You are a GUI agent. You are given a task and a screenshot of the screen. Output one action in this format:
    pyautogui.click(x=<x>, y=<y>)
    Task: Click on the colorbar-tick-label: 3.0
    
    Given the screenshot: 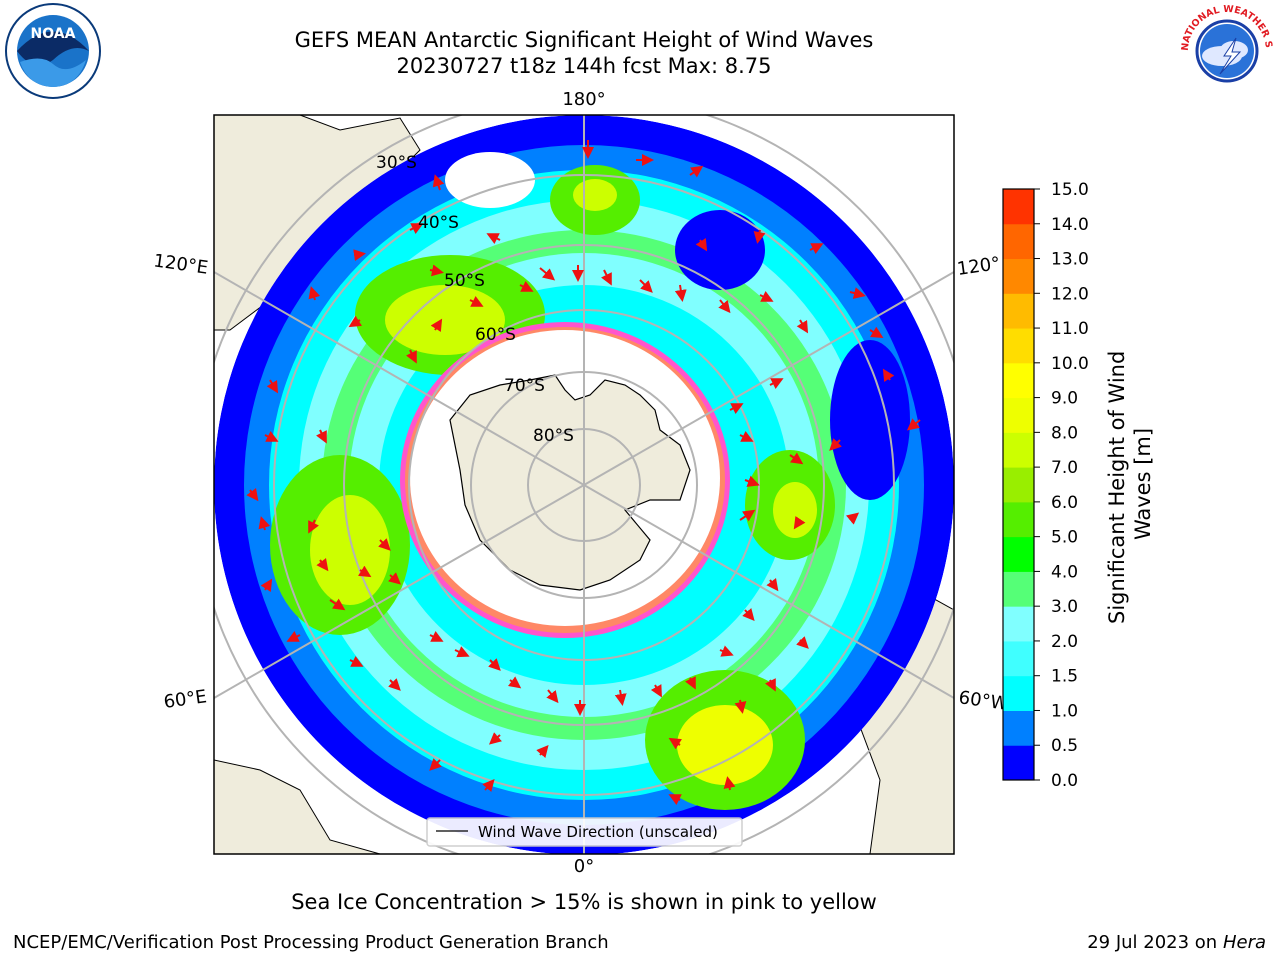 What is the action you would take?
    pyautogui.click(x=1064, y=607)
    